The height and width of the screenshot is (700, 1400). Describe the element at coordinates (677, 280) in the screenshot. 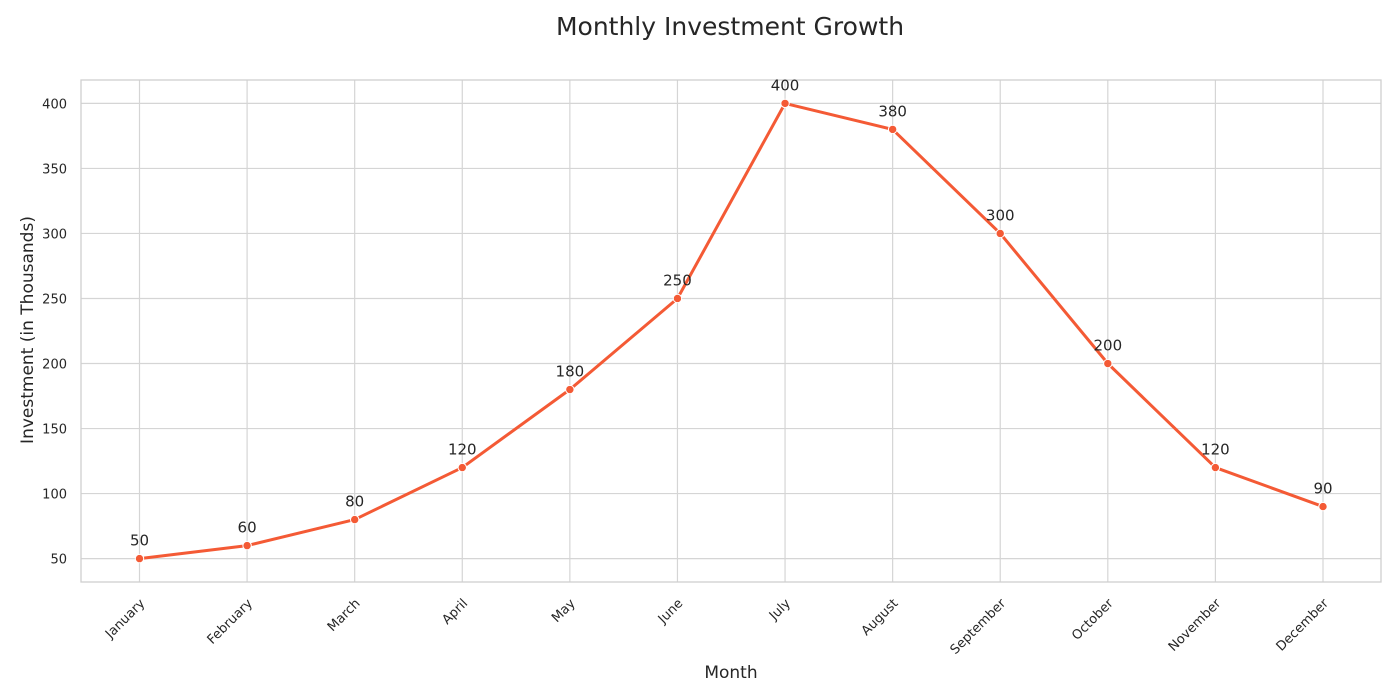

I see `data-label: 250` at that location.